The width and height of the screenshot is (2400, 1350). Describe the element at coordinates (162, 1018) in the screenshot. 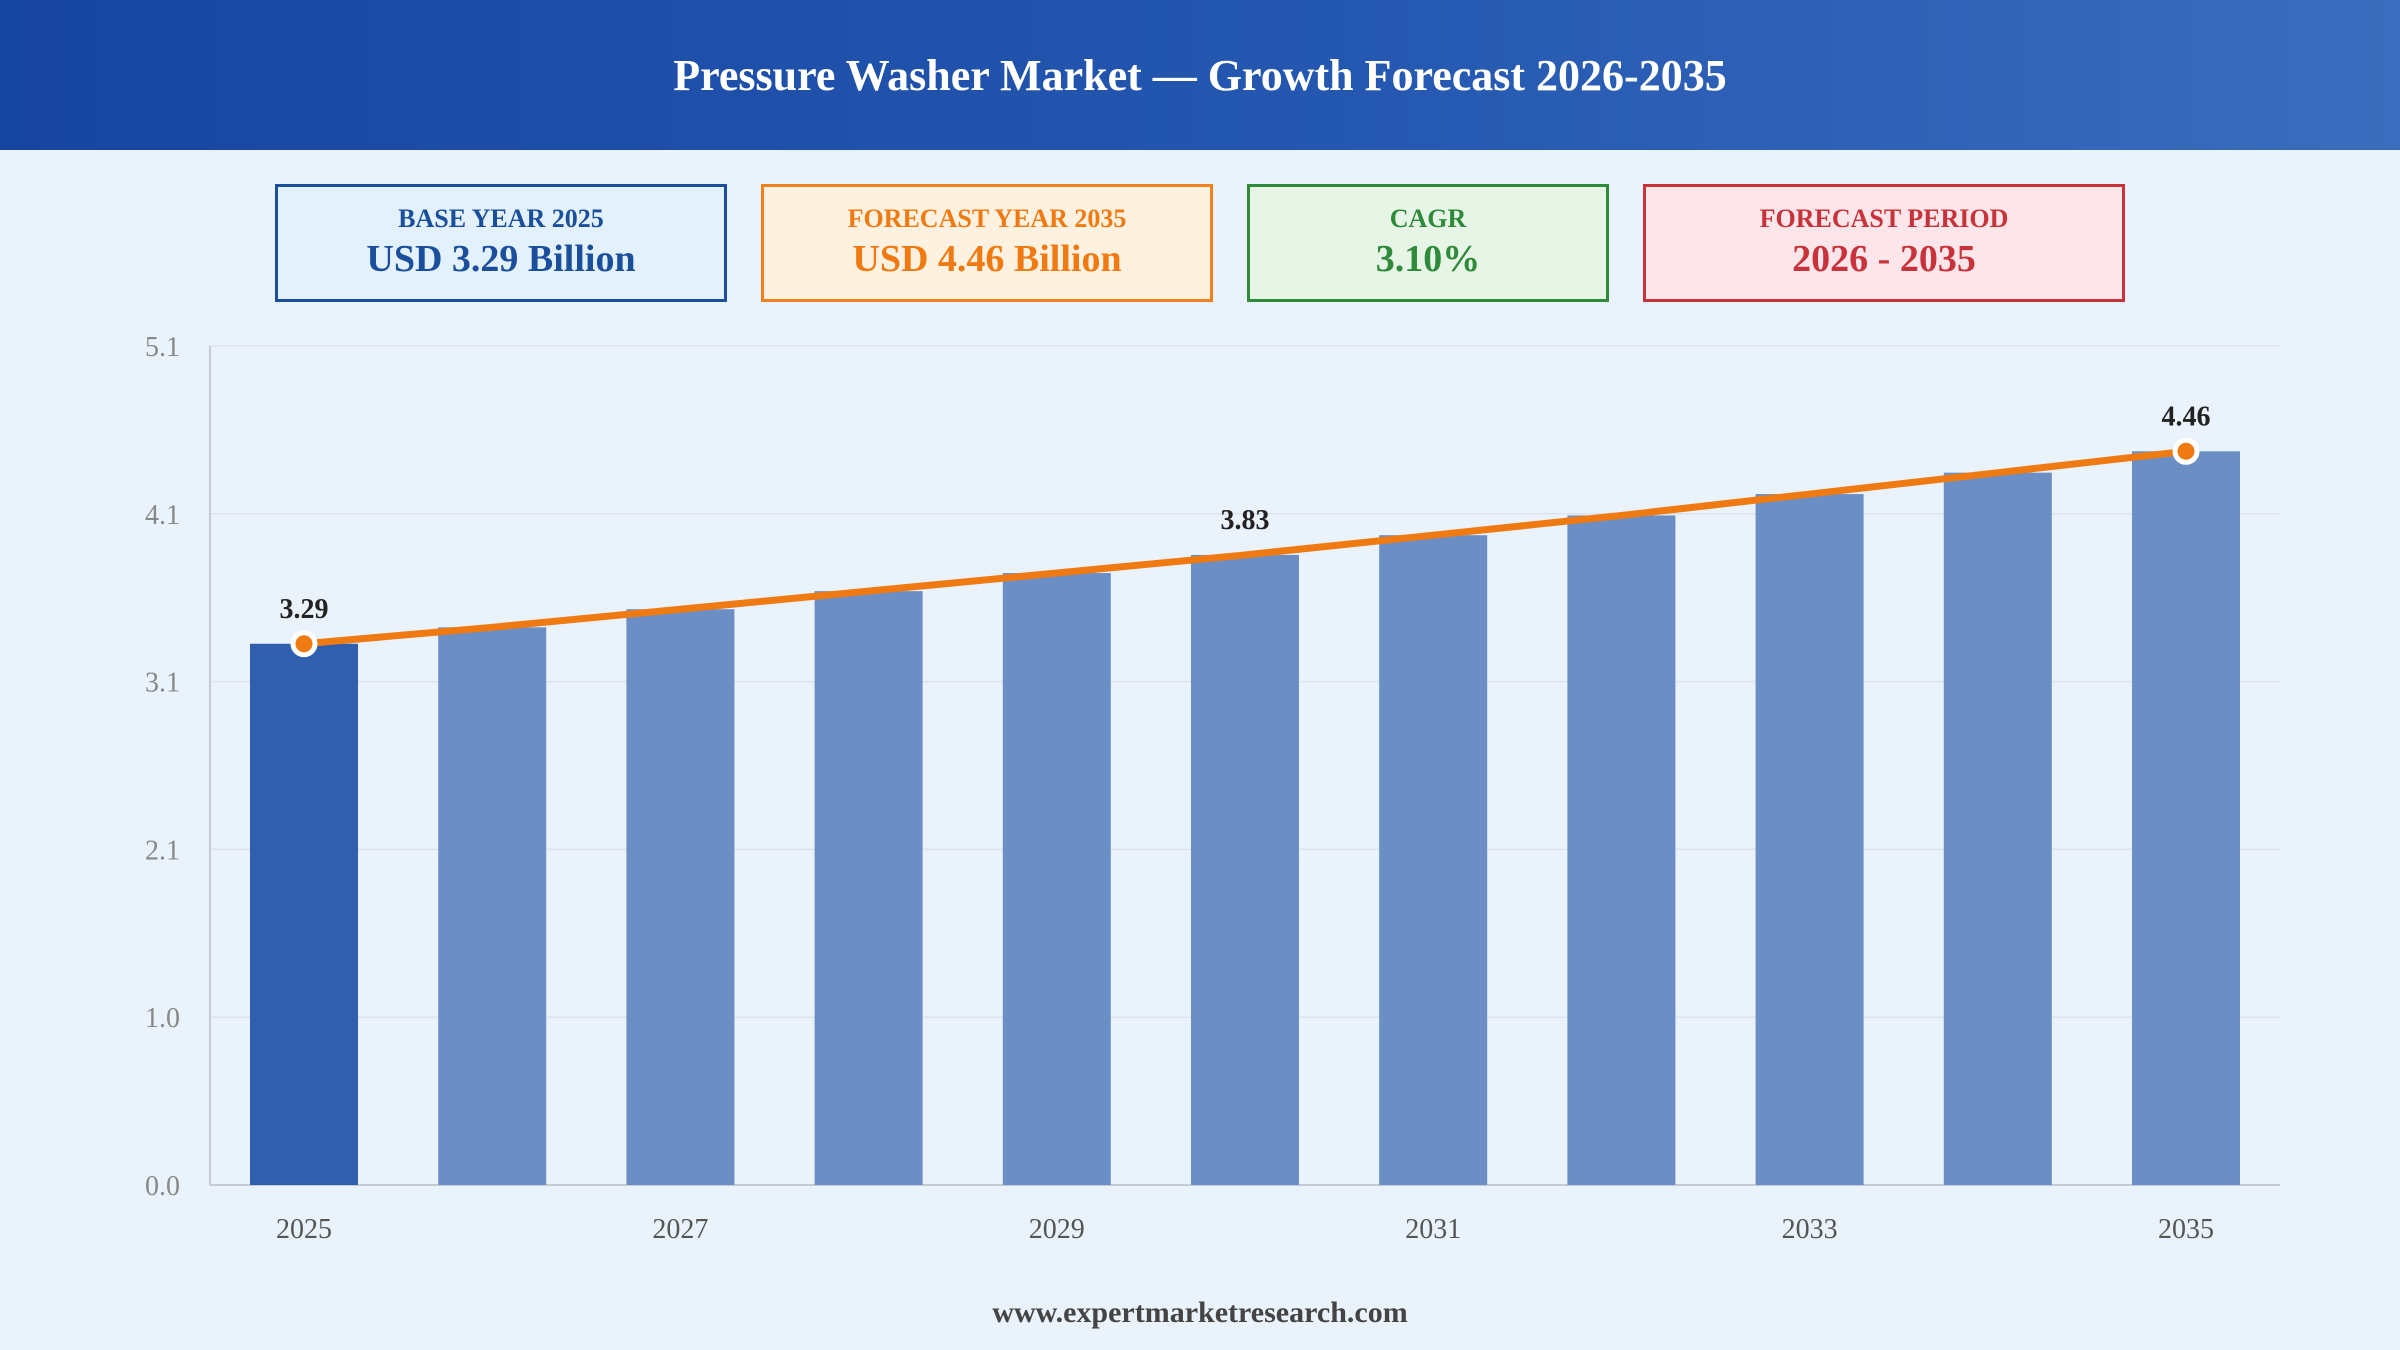

I see `y-tick-label: 1.0` at that location.